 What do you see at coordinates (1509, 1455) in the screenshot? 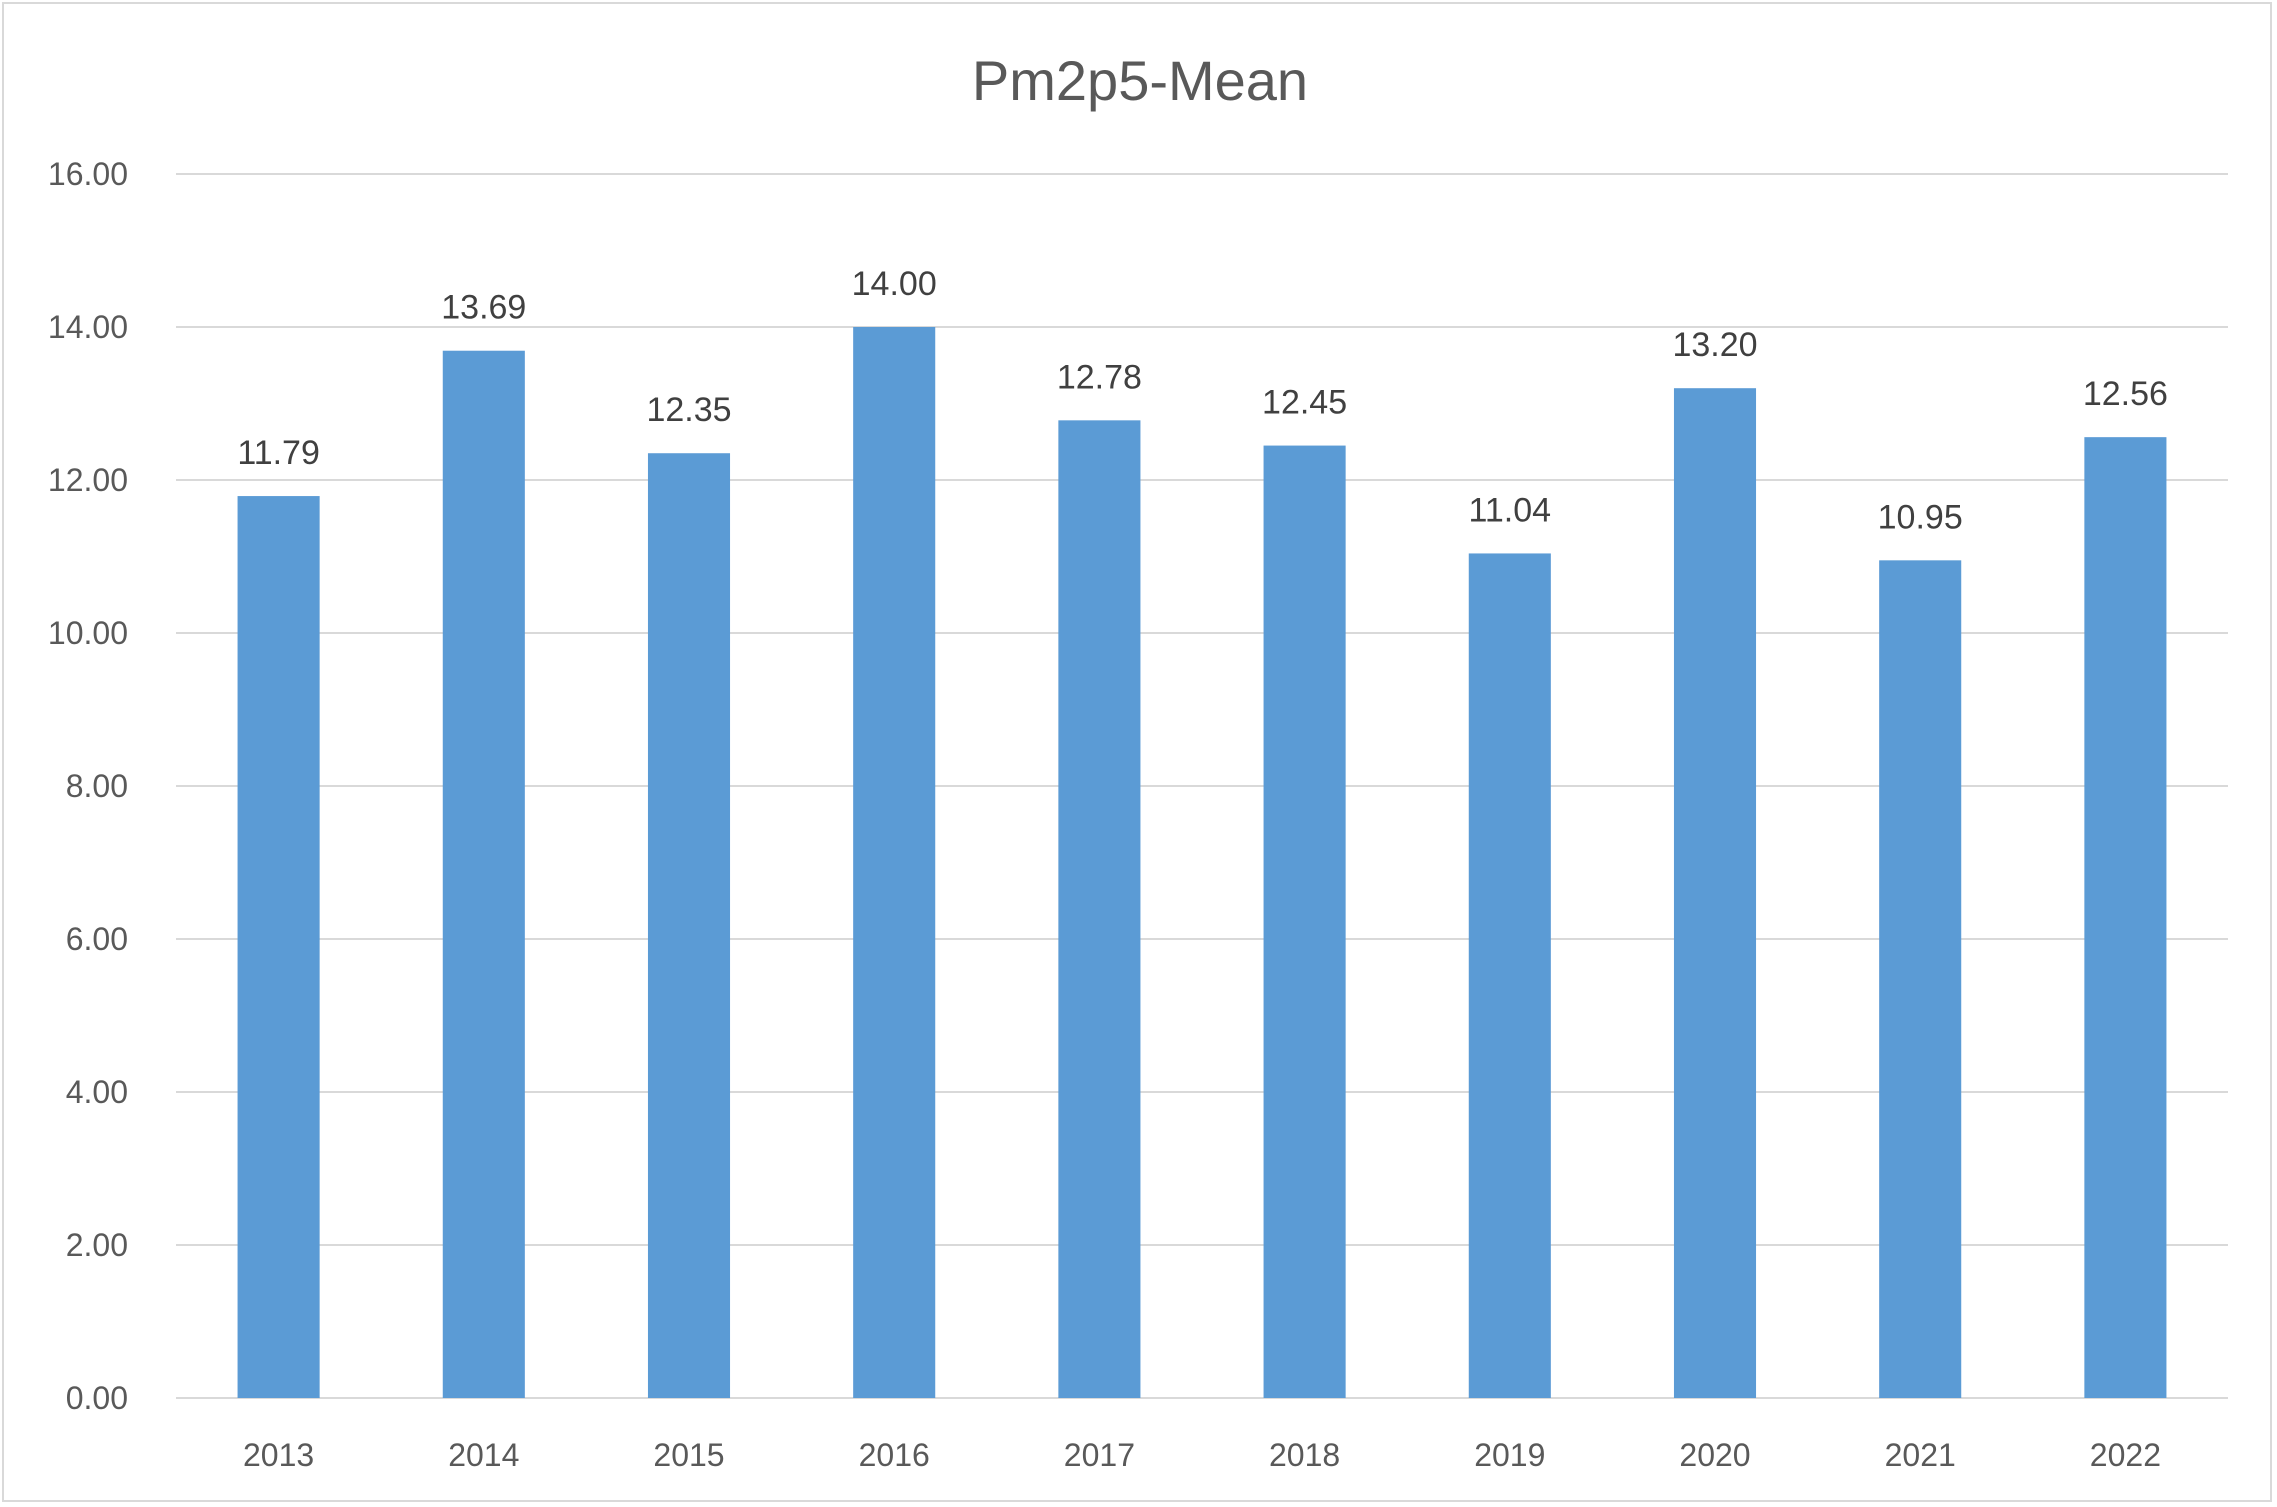
I see `x-tick-label: 2019` at bounding box center [1509, 1455].